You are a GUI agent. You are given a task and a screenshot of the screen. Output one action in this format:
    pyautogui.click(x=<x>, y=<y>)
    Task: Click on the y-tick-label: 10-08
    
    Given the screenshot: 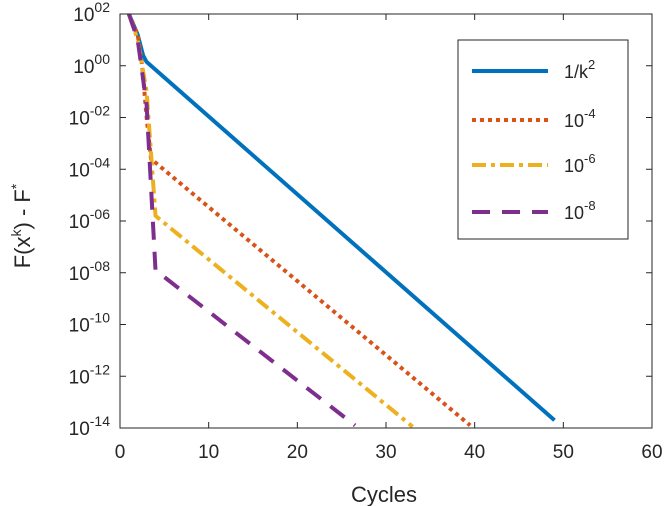 What is the action you would take?
    pyautogui.click(x=90, y=271)
    